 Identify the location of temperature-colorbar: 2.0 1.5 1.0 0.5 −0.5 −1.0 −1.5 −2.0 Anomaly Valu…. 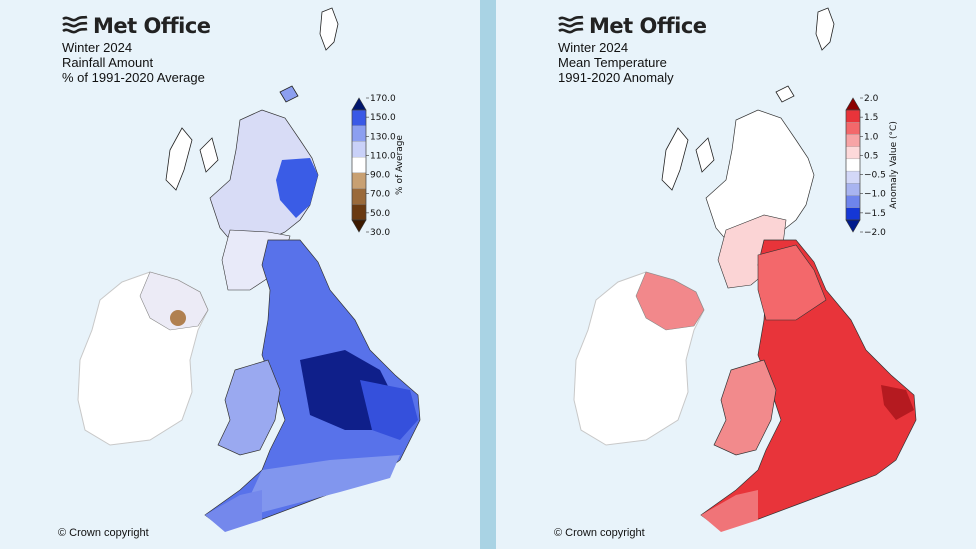
(872, 166).